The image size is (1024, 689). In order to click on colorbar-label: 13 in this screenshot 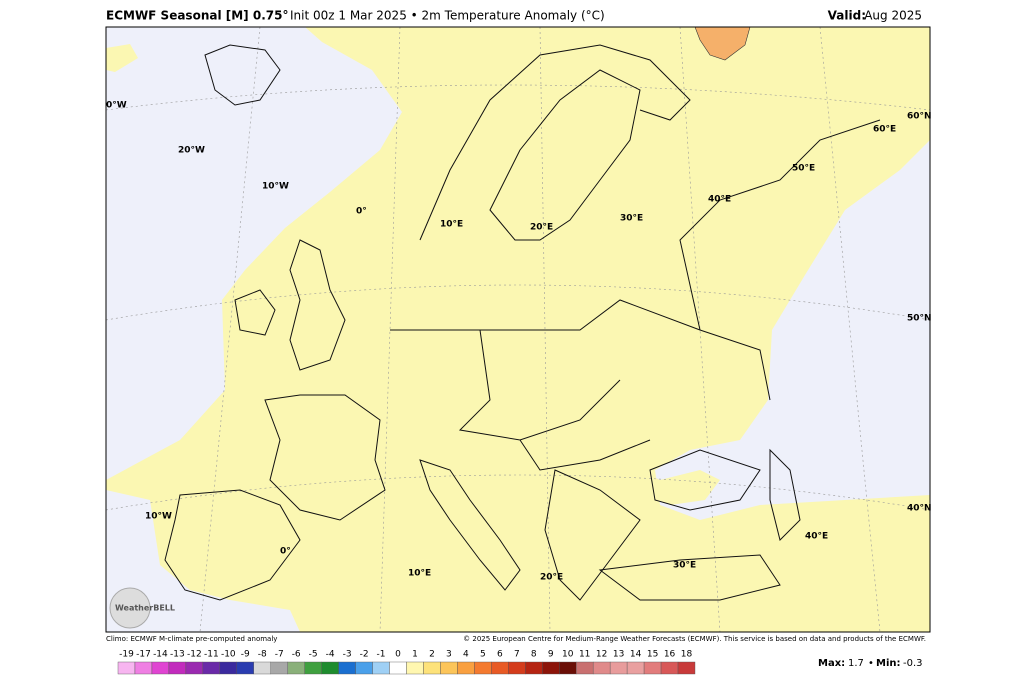, I will do `click(618, 655)`.